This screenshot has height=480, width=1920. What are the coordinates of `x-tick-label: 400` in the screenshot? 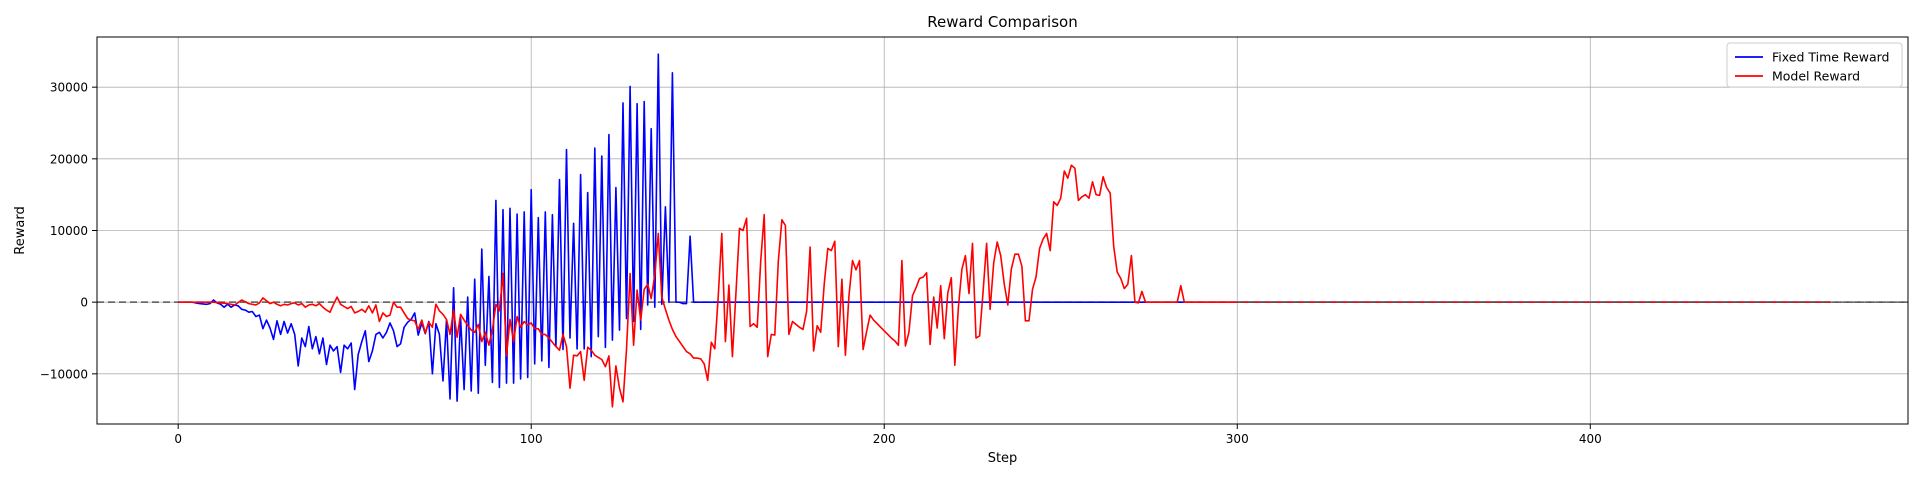 It's located at (1590, 439).